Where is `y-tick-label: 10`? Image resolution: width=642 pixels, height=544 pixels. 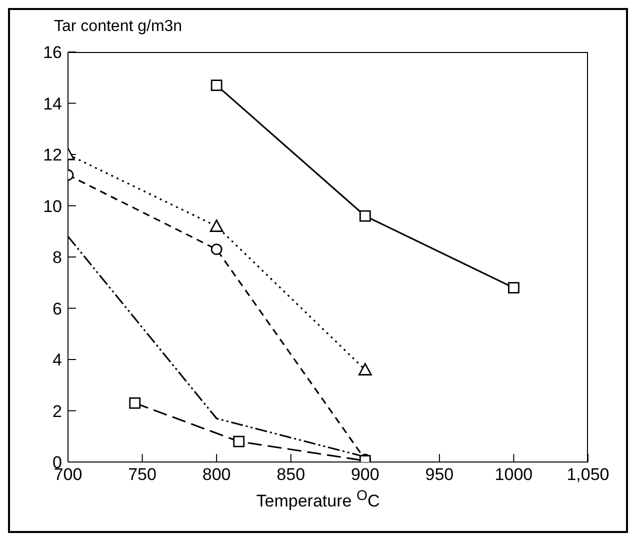 y-tick-label: 10 is located at coordinates (52, 206).